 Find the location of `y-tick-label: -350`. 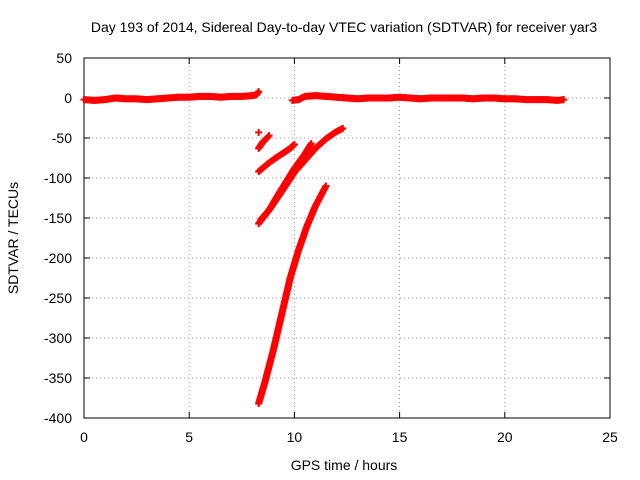

y-tick-label: -350 is located at coordinates (58, 378).